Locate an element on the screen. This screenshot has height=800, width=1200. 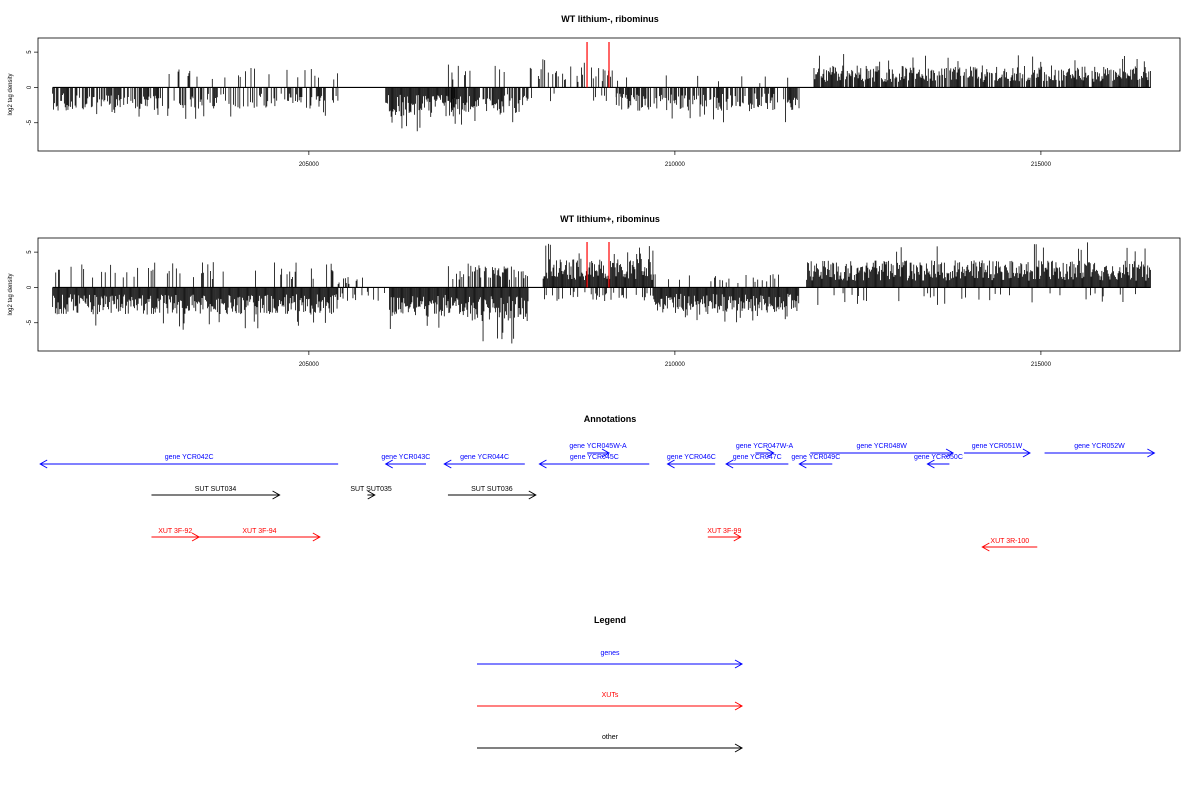
legend: Legend genes XUTs other is located at coordinates (610, 684).